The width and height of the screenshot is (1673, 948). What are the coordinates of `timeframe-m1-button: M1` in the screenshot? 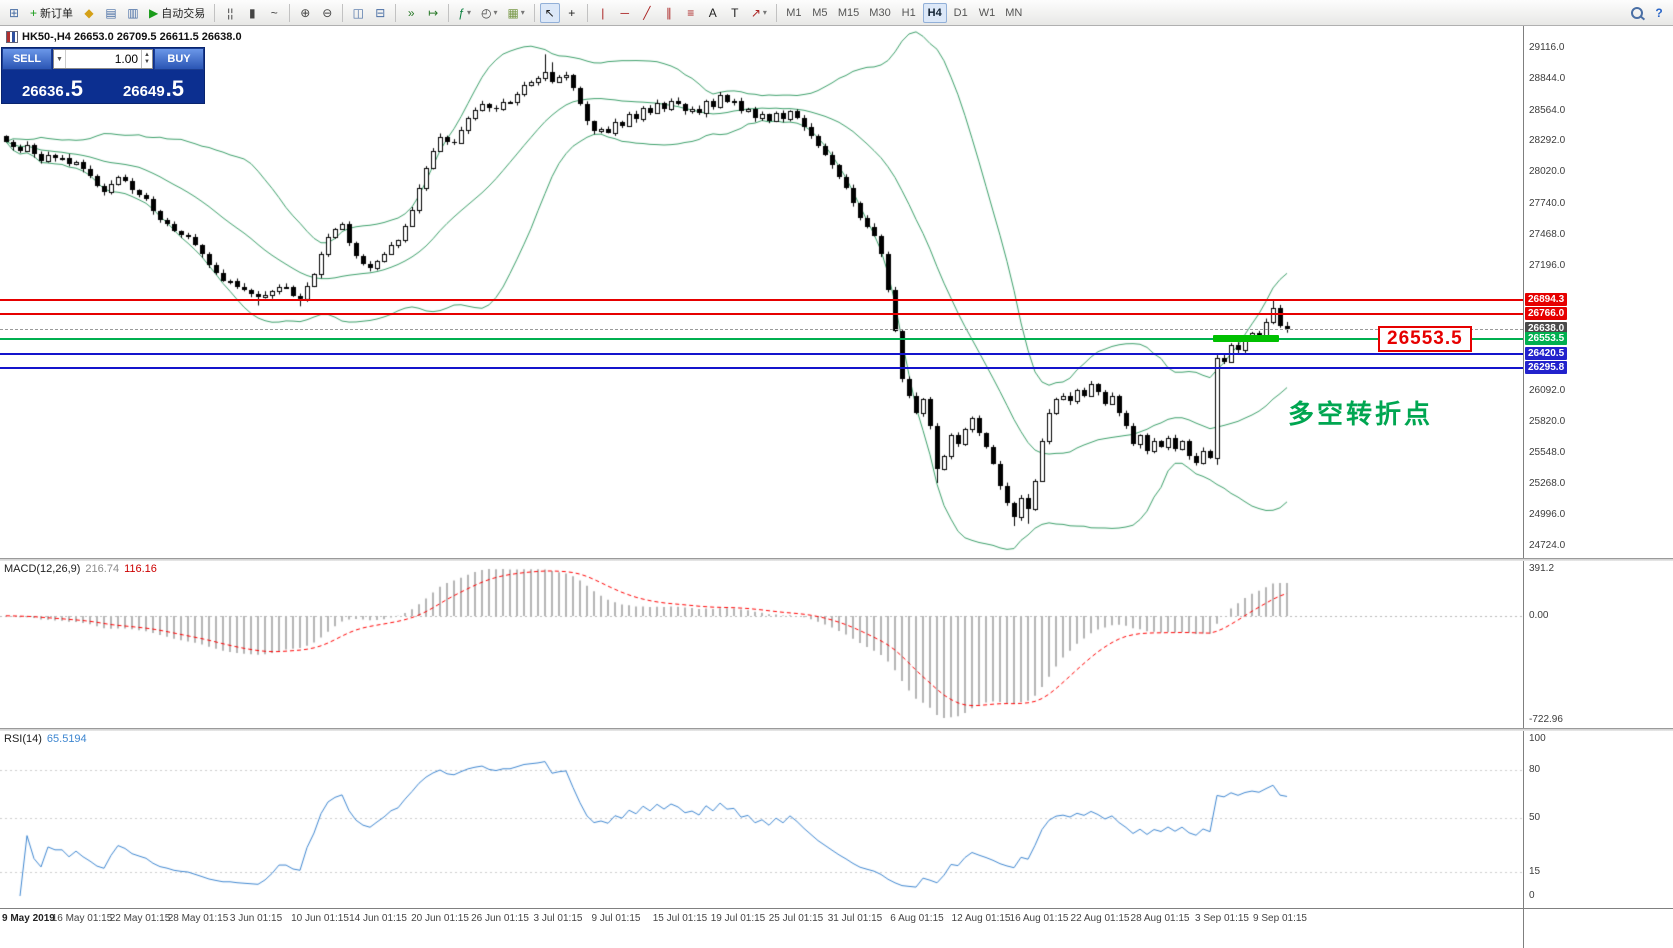 It's located at (794, 12).